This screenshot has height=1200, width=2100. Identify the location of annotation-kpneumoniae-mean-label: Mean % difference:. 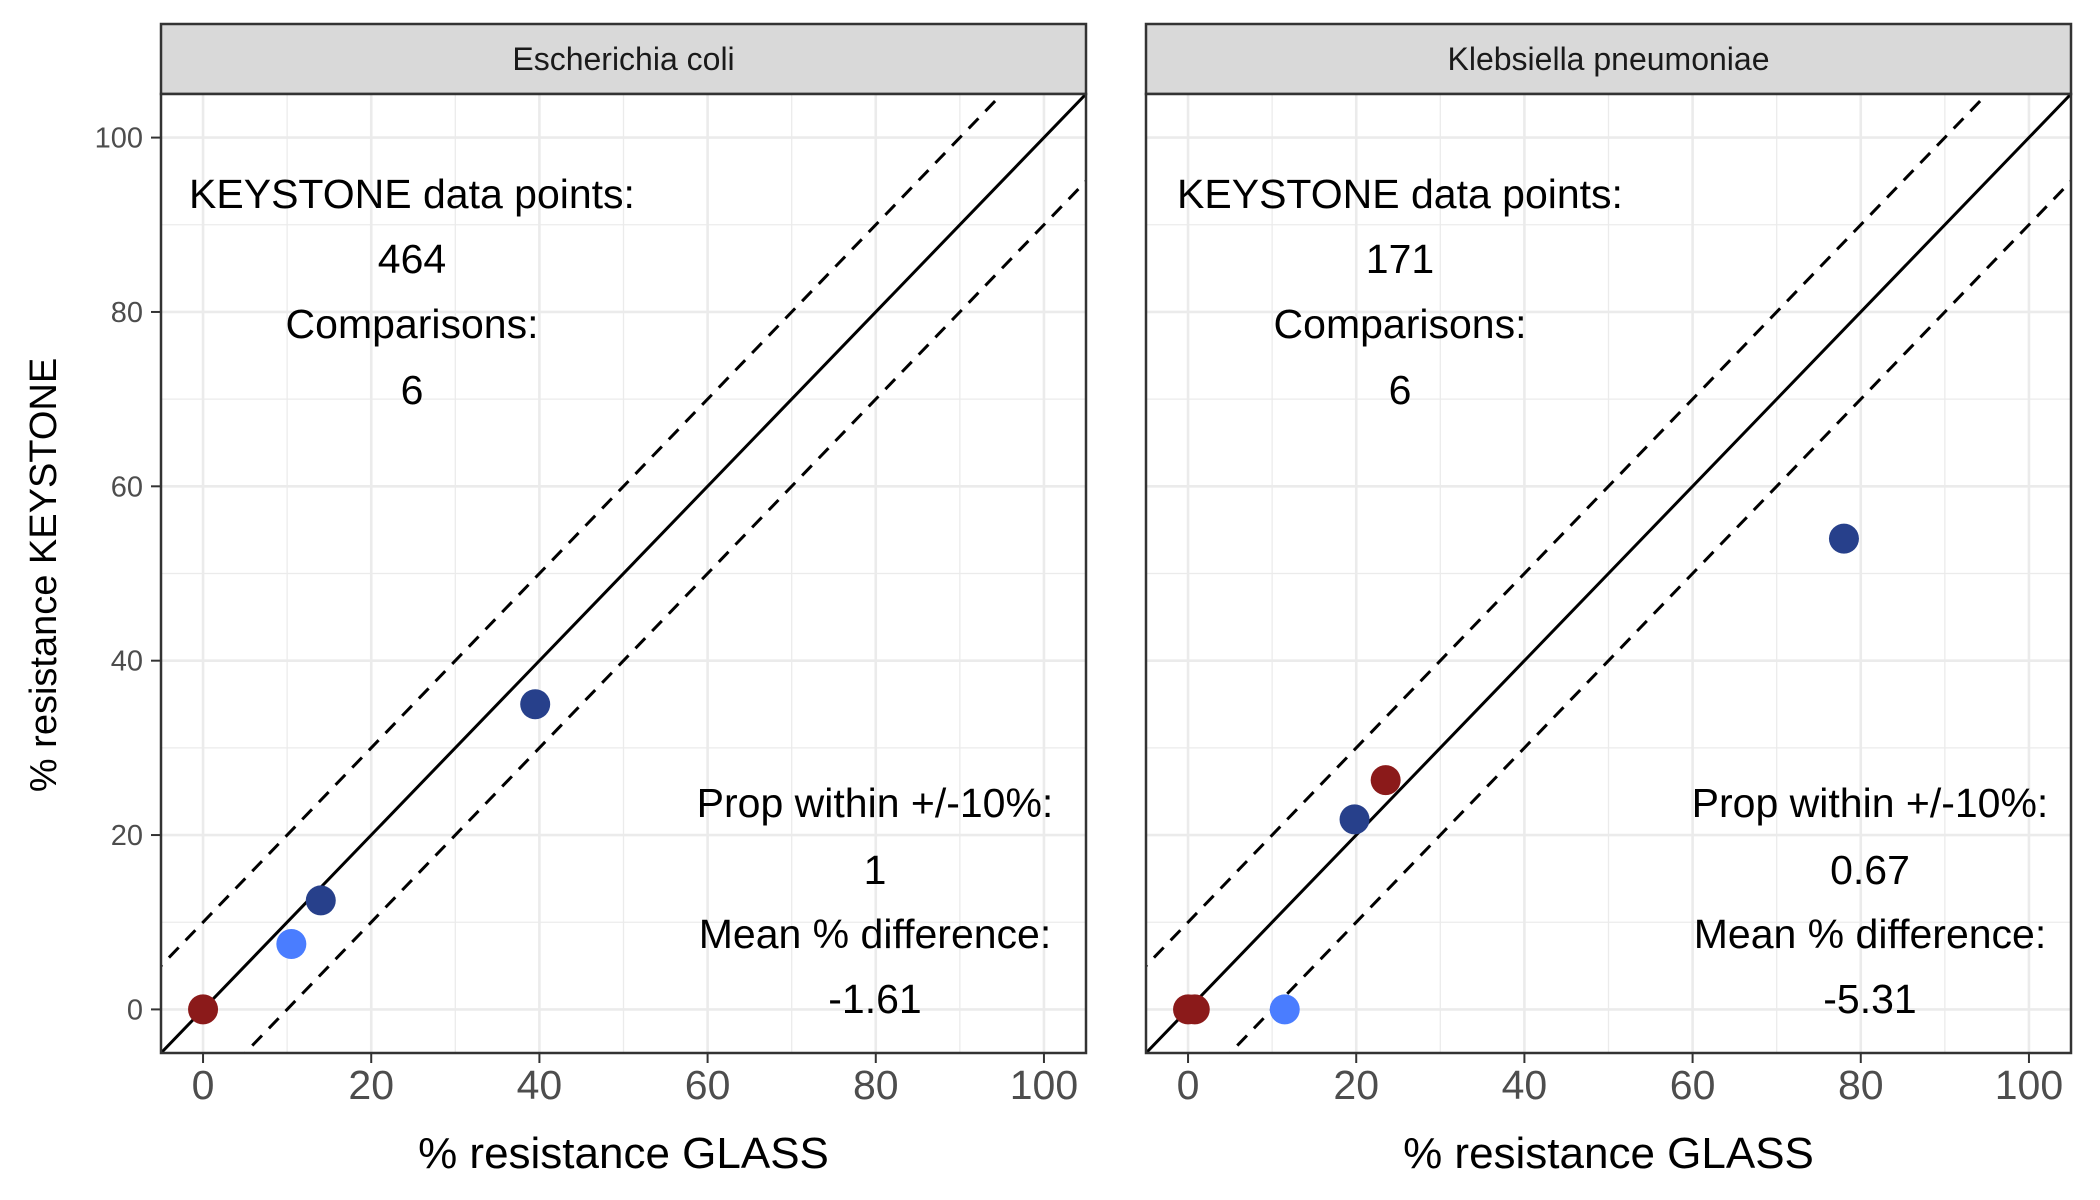
(1870, 934).